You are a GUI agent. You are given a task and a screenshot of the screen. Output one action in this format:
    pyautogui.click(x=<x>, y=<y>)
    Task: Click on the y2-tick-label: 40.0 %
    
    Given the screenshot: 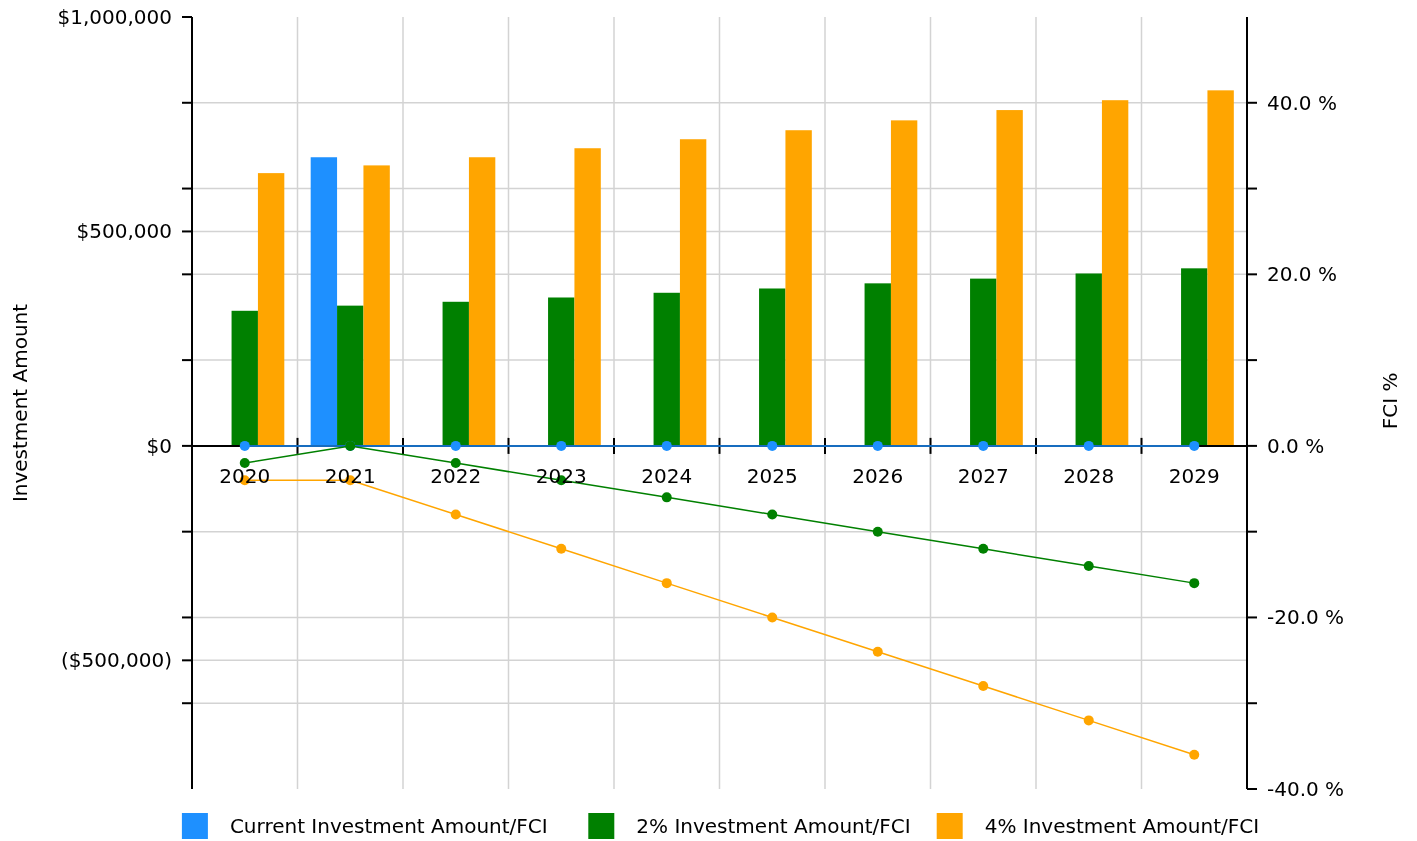 What is the action you would take?
    pyautogui.click(x=1302, y=102)
    